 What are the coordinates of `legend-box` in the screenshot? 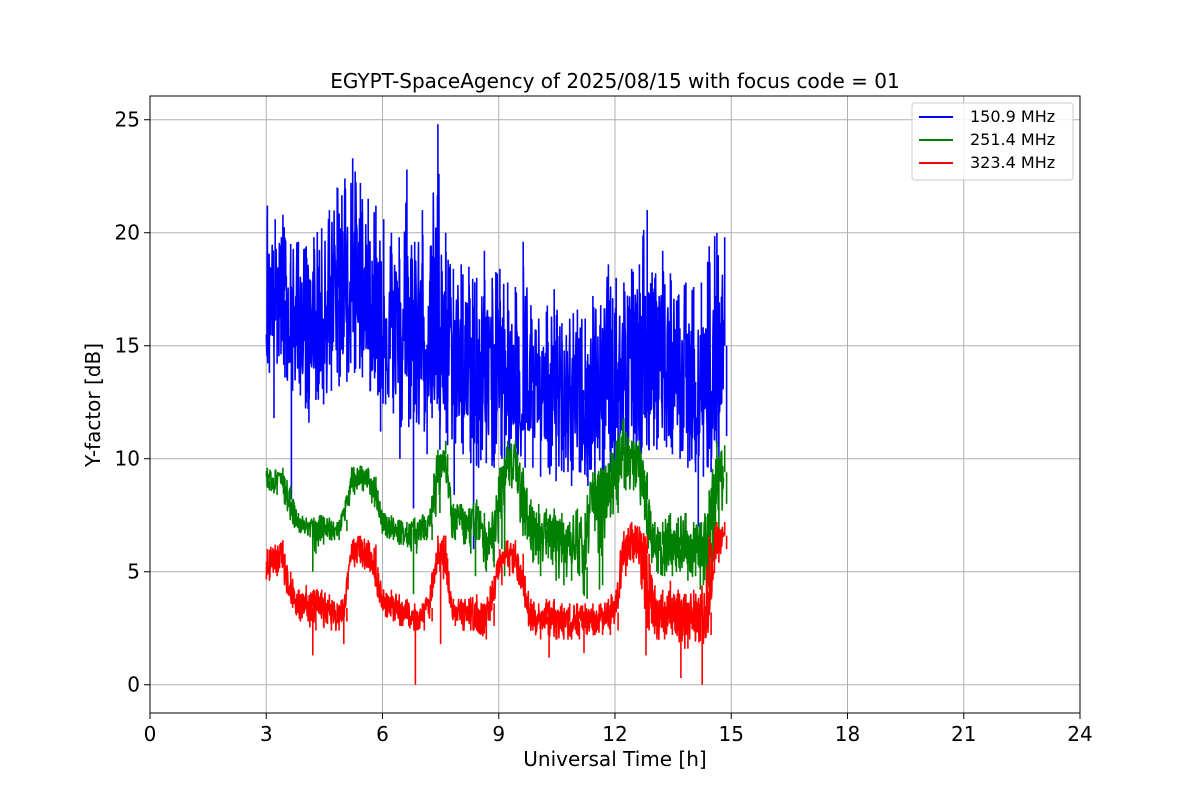 It's located at (992, 141).